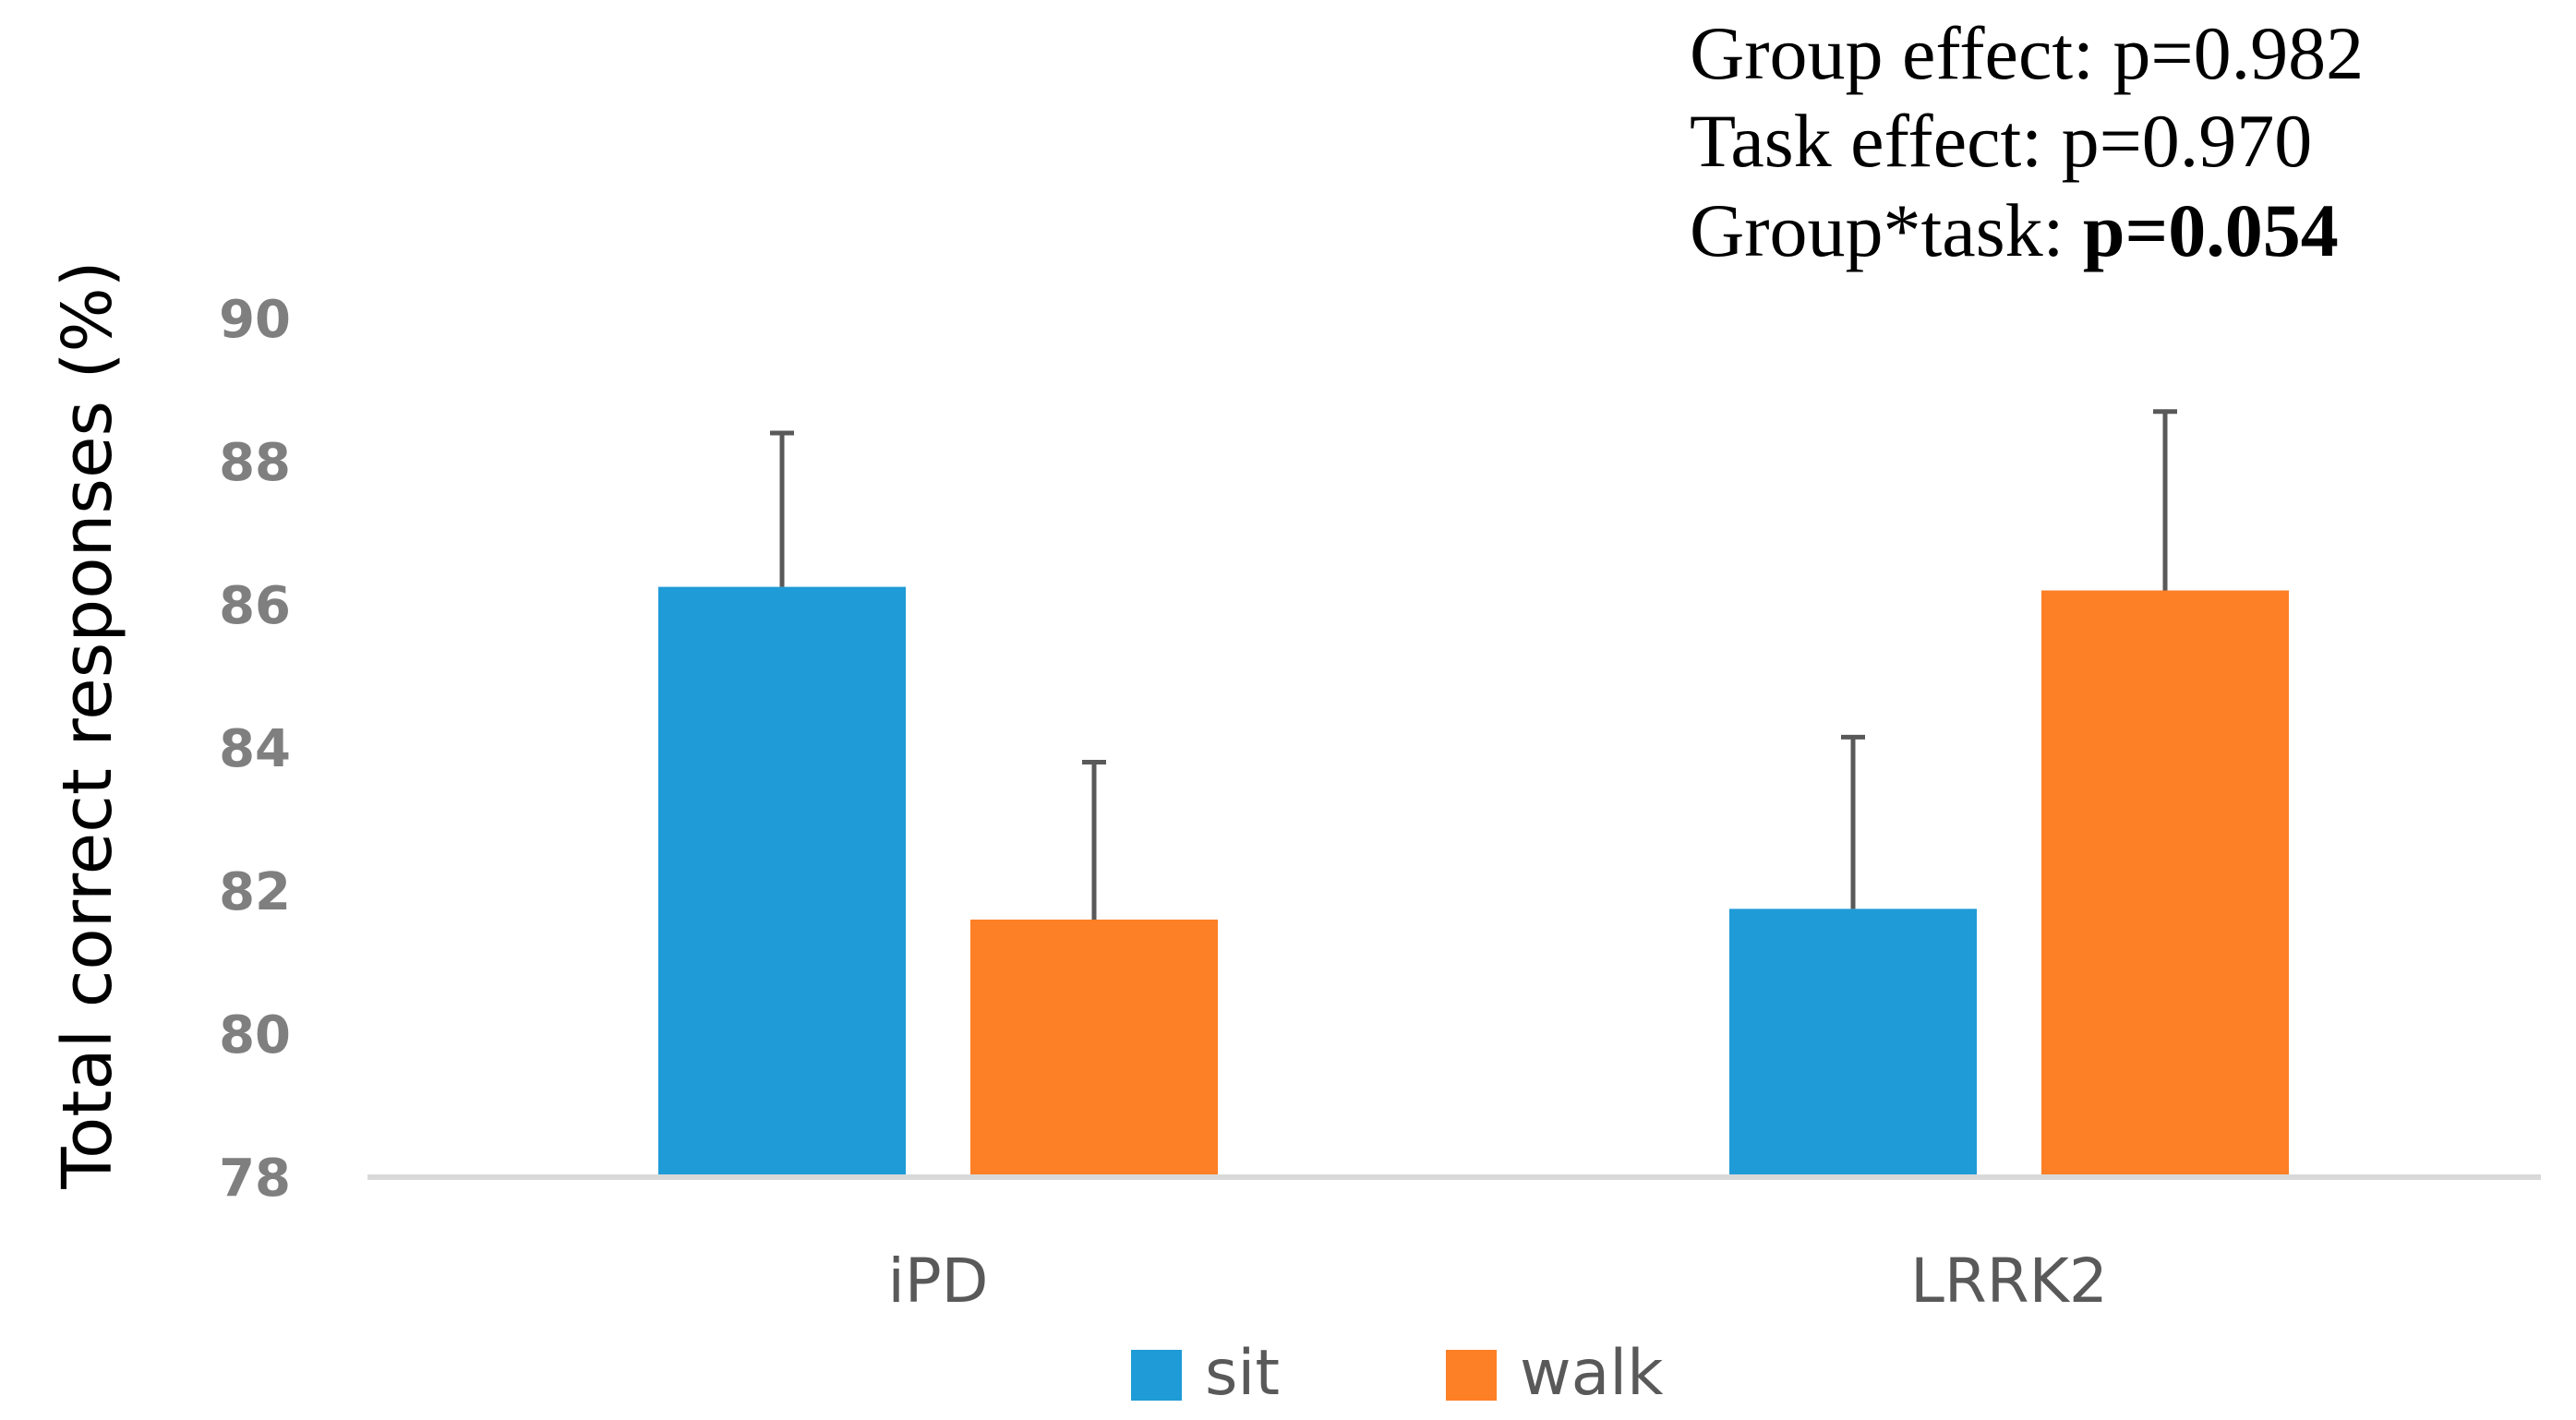  What do you see at coordinates (87, 724) in the screenshot?
I see `y-axis-title: Total correct responses (%)` at bounding box center [87, 724].